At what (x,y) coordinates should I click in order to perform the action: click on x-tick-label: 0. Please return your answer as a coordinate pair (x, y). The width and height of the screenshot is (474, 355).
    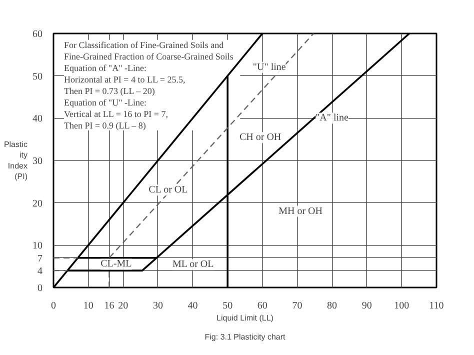
    Looking at the image, I should click on (53, 306).